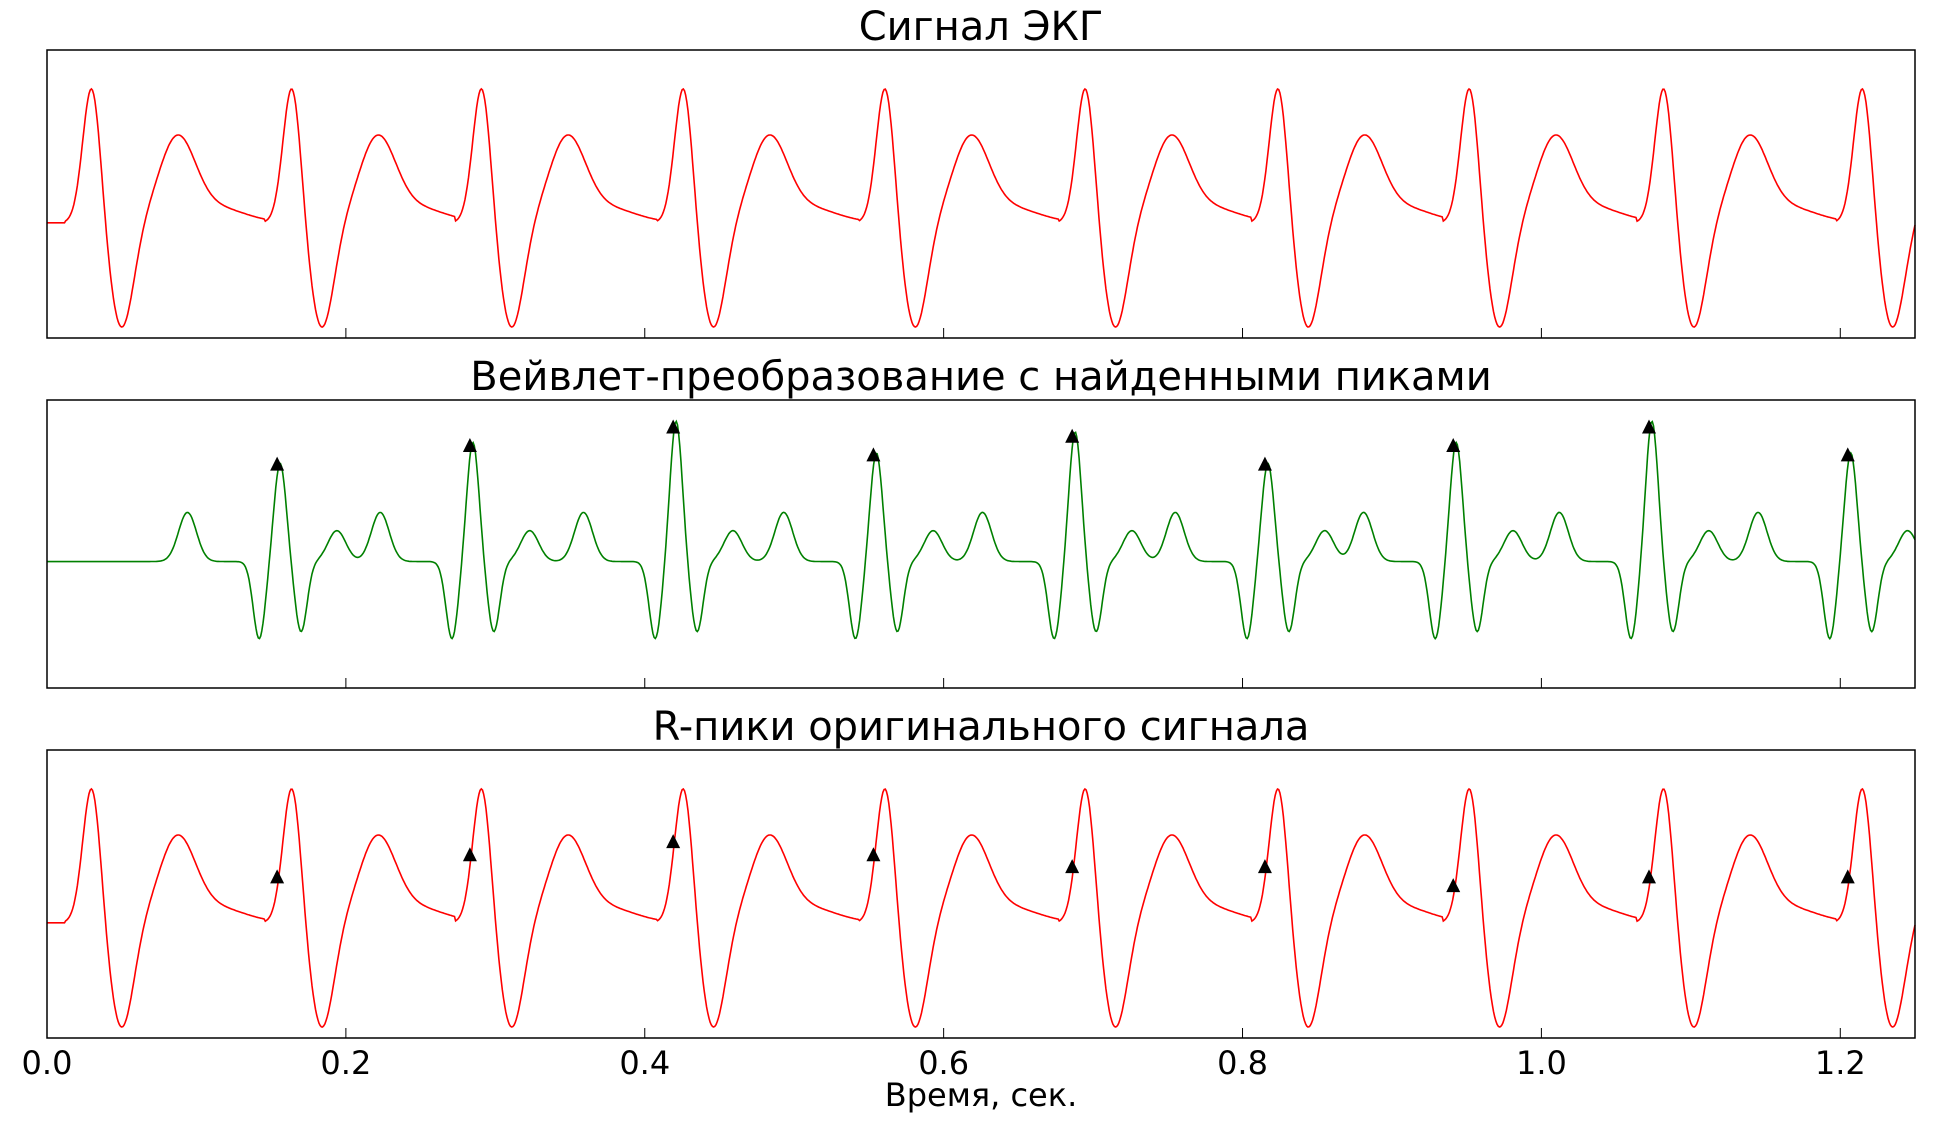 The height and width of the screenshot is (1128, 1940). What do you see at coordinates (981, 27) in the screenshot?
I see `panel-title: Сигнал ЭКГ` at bounding box center [981, 27].